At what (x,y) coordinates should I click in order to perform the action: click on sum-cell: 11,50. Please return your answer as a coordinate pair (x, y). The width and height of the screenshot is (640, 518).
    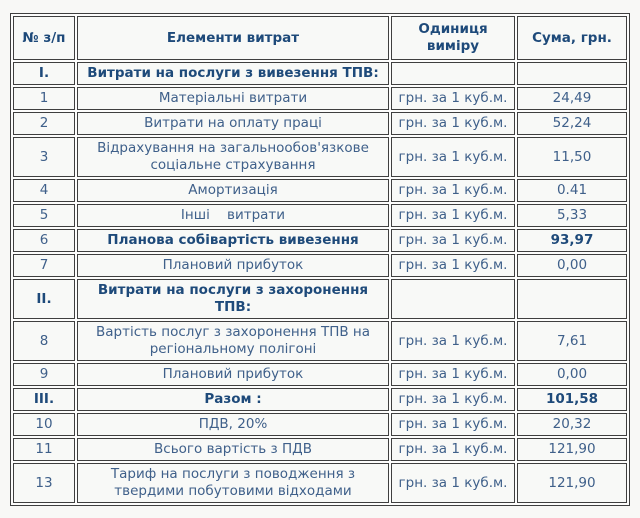
    Looking at the image, I should click on (572, 157).